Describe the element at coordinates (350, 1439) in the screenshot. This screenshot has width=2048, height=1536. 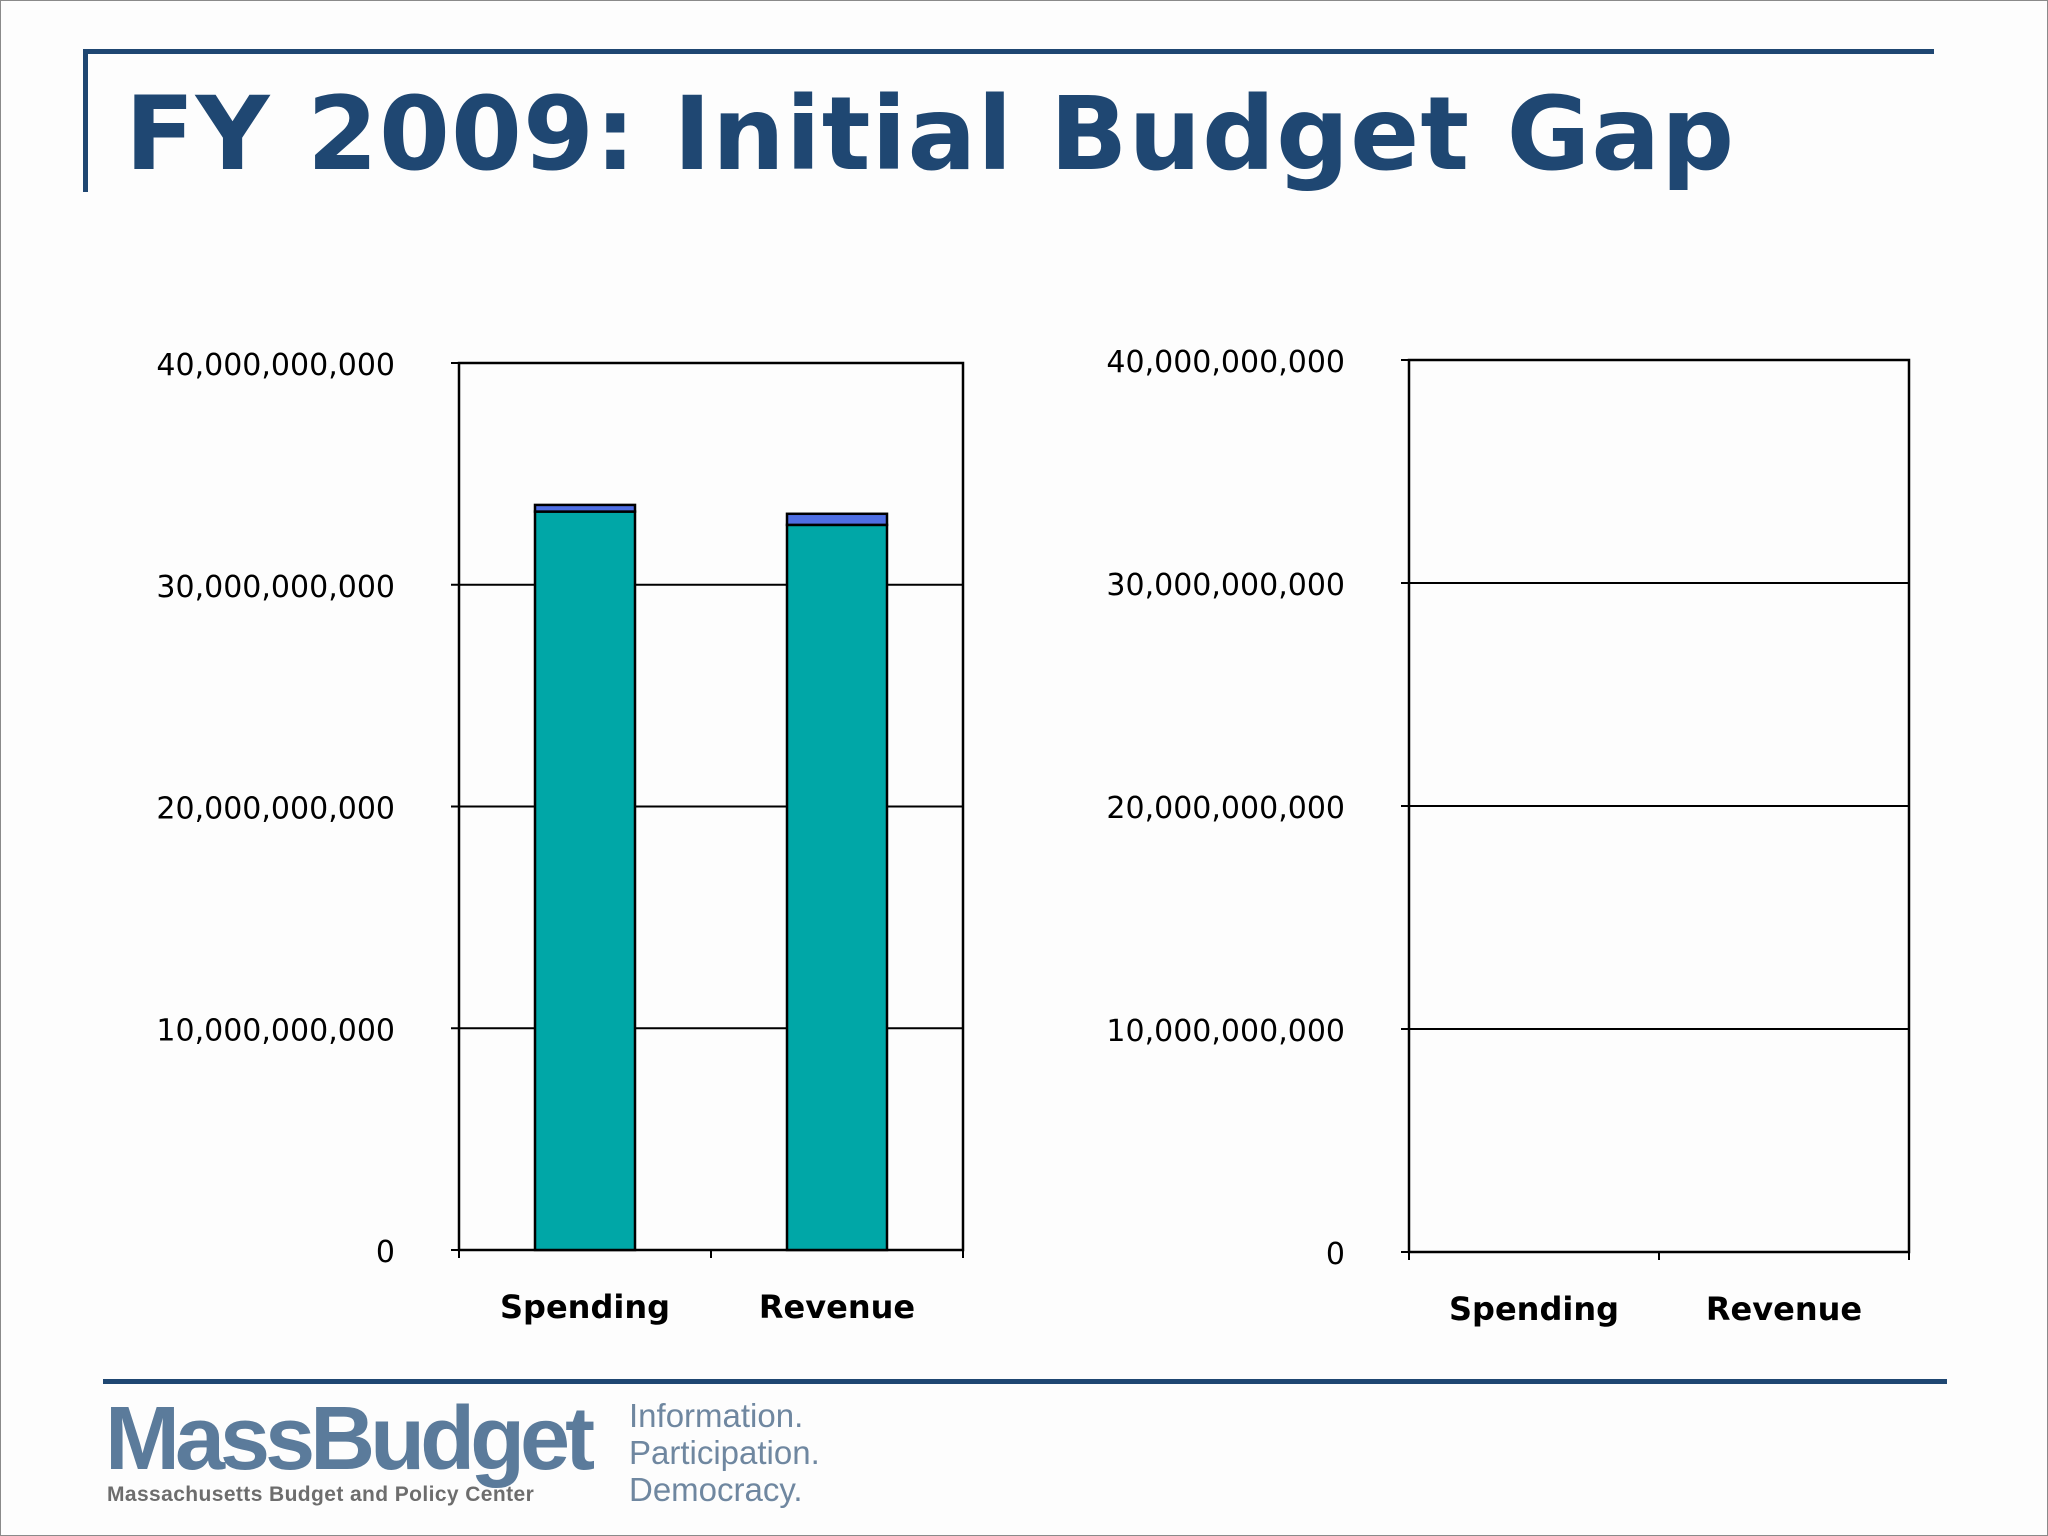
I see `massbudget-logo: MassBudget` at that location.